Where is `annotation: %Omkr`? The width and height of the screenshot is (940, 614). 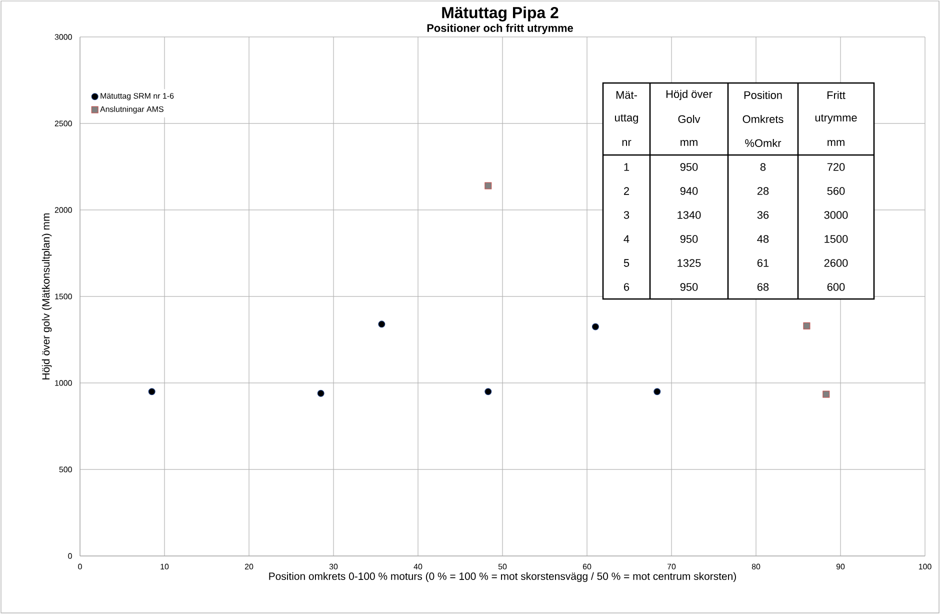
annotation: %Omkr is located at coordinates (763, 143).